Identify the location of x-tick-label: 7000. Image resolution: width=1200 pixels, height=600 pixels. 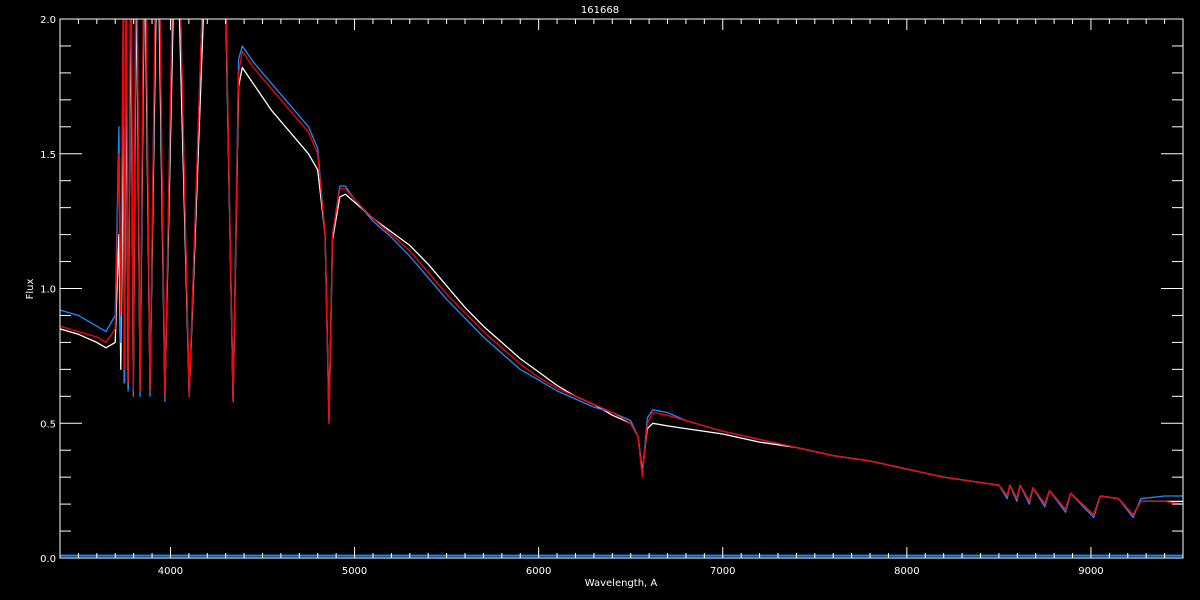
(722, 571).